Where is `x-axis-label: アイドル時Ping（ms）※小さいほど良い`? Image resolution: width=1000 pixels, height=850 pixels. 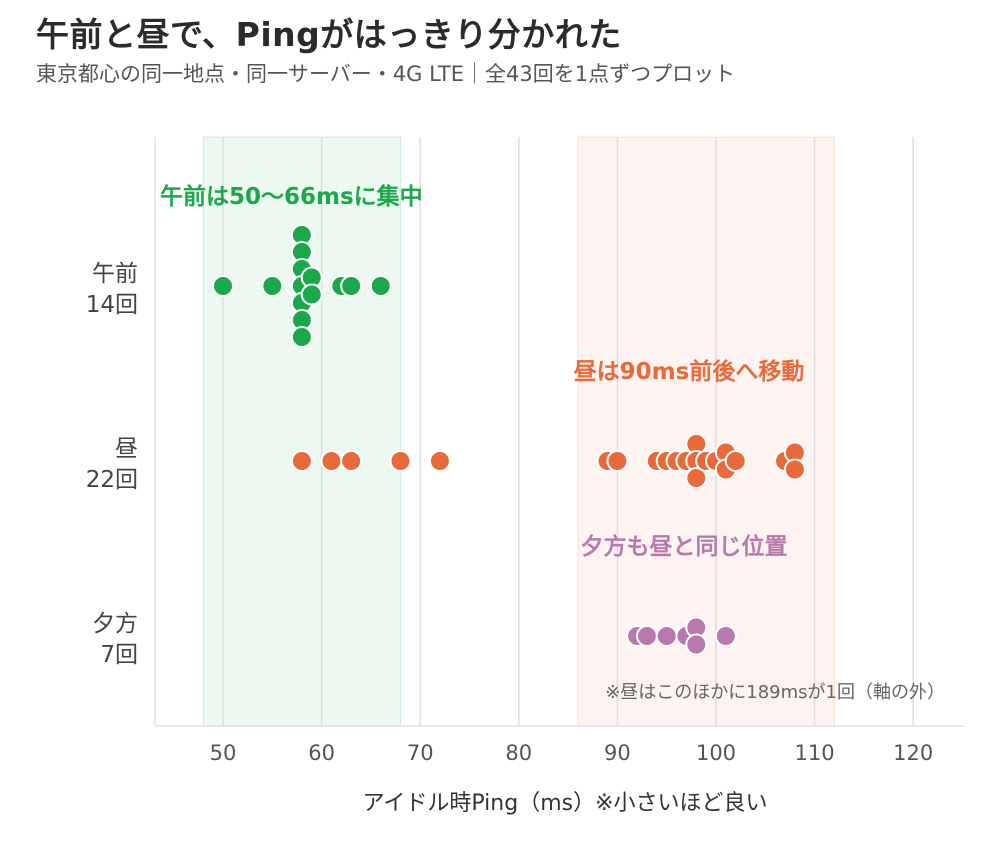
x-axis-label: アイドル時Ping（ms）※小さいほど良い is located at coordinates (564, 803).